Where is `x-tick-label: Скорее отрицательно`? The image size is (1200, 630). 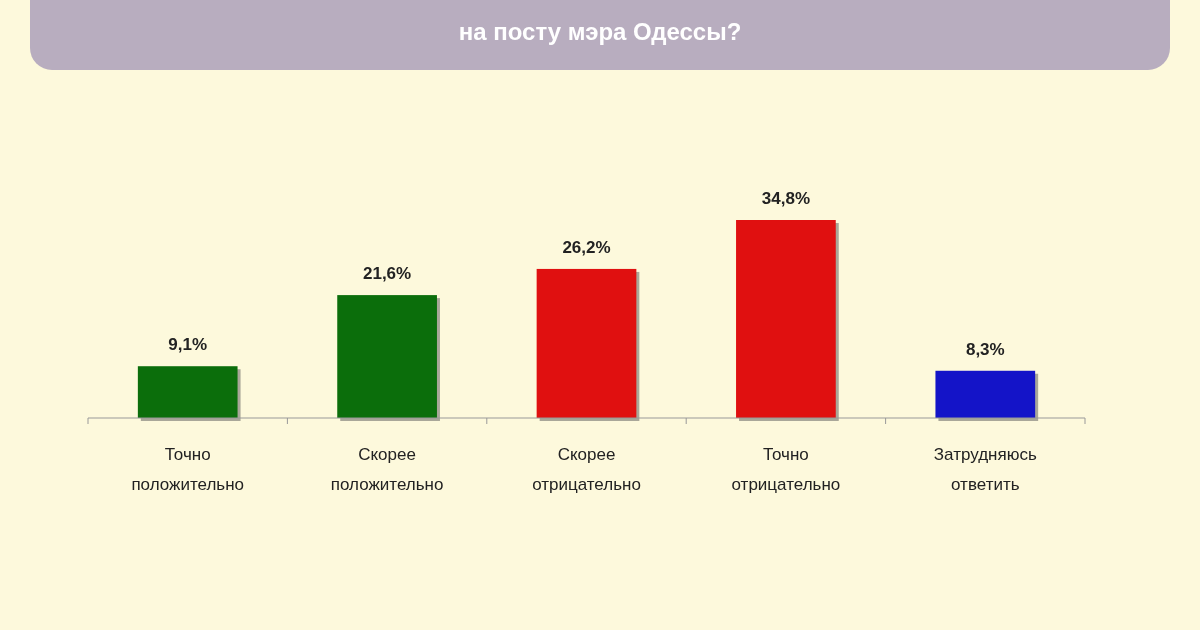 x-tick-label: Скорее отрицательно is located at coordinates (586, 469).